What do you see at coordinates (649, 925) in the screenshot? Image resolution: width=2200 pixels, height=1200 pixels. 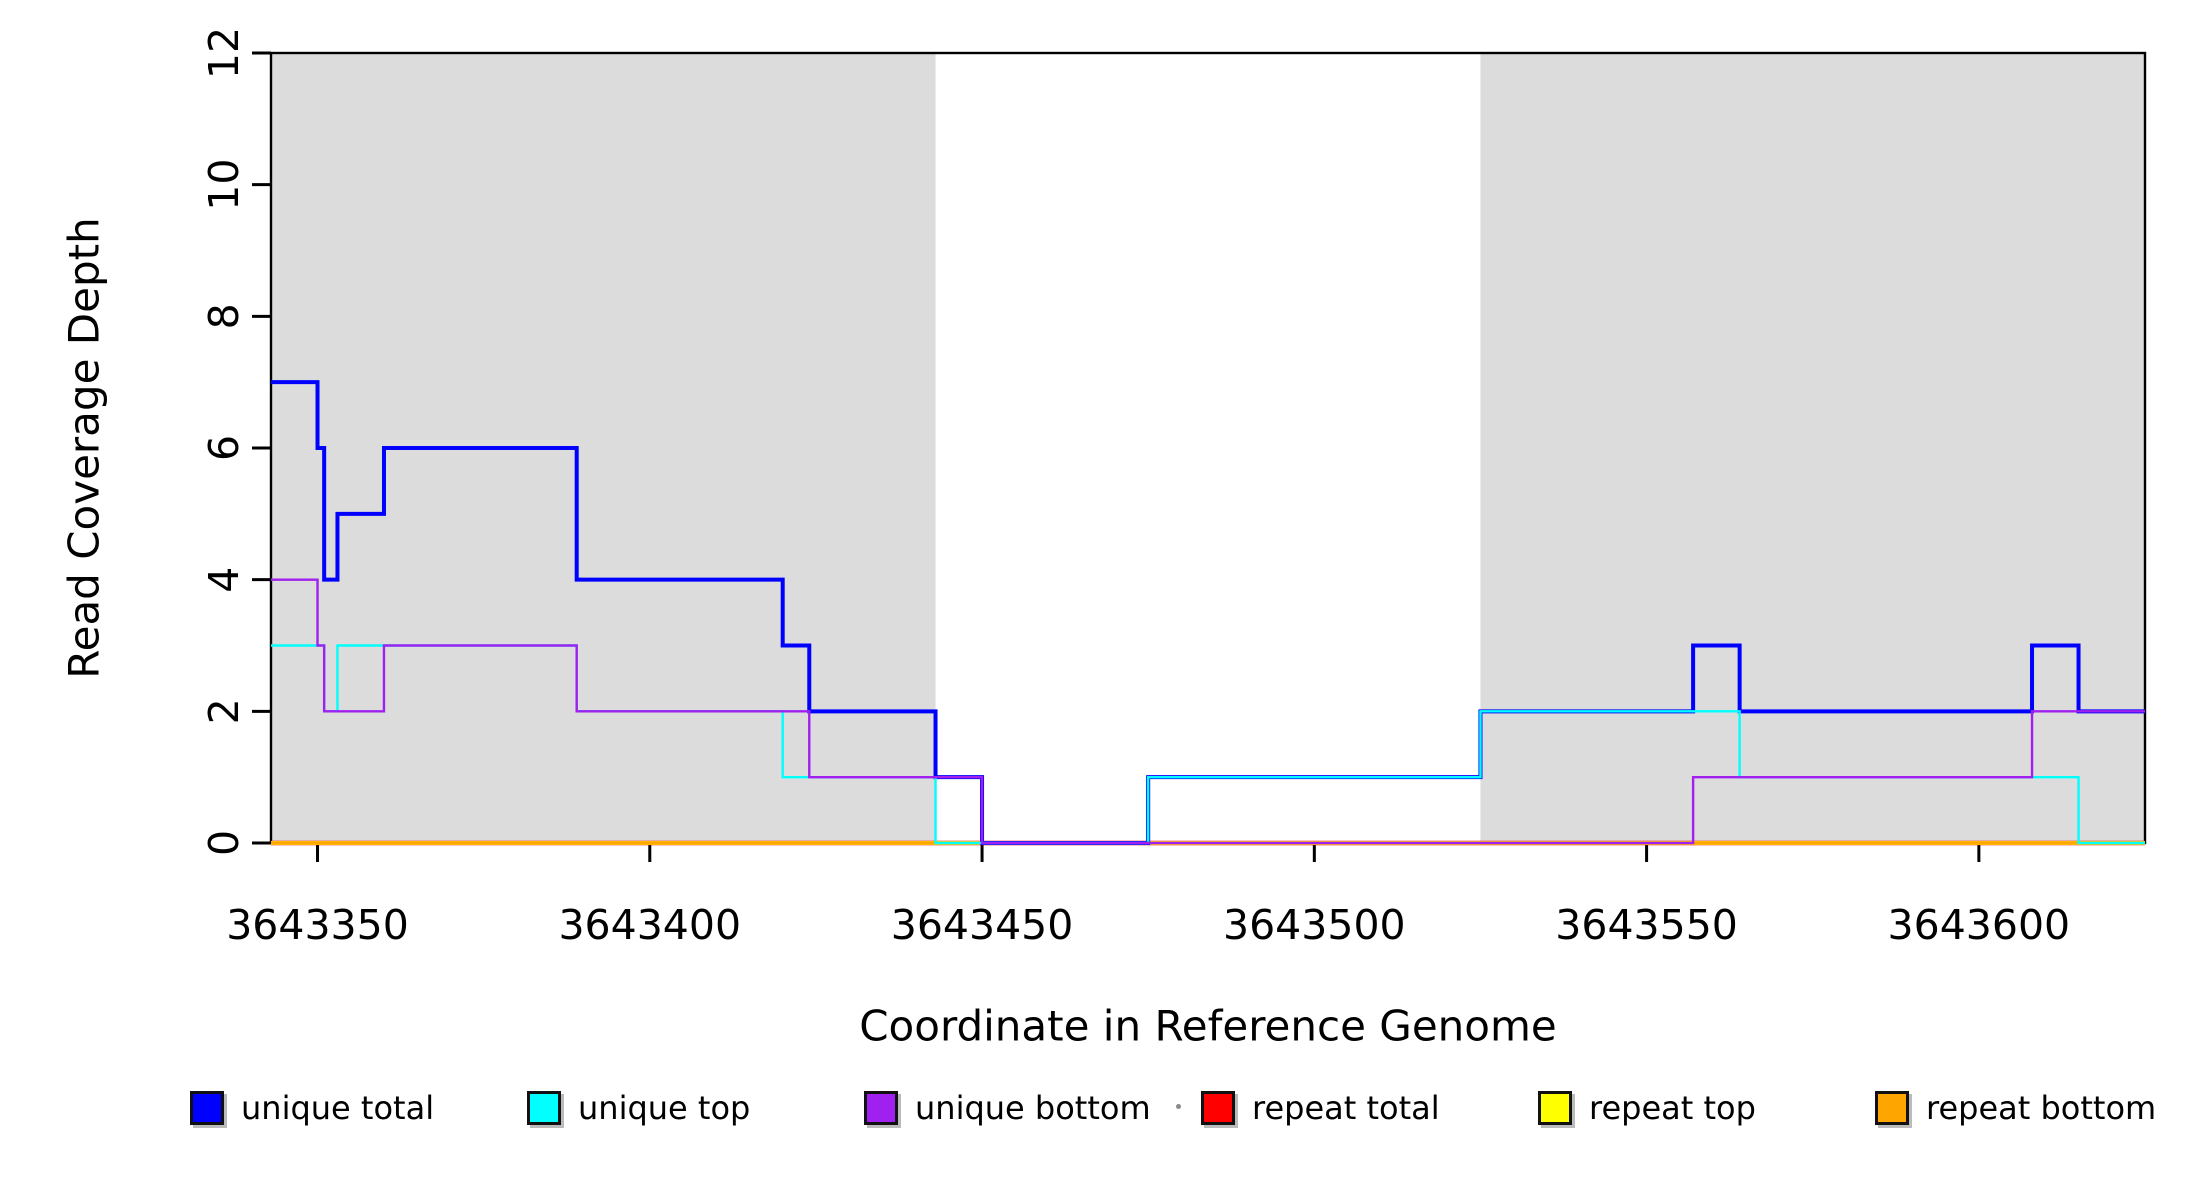 I see `x-tick-label: 3643400` at bounding box center [649, 925].